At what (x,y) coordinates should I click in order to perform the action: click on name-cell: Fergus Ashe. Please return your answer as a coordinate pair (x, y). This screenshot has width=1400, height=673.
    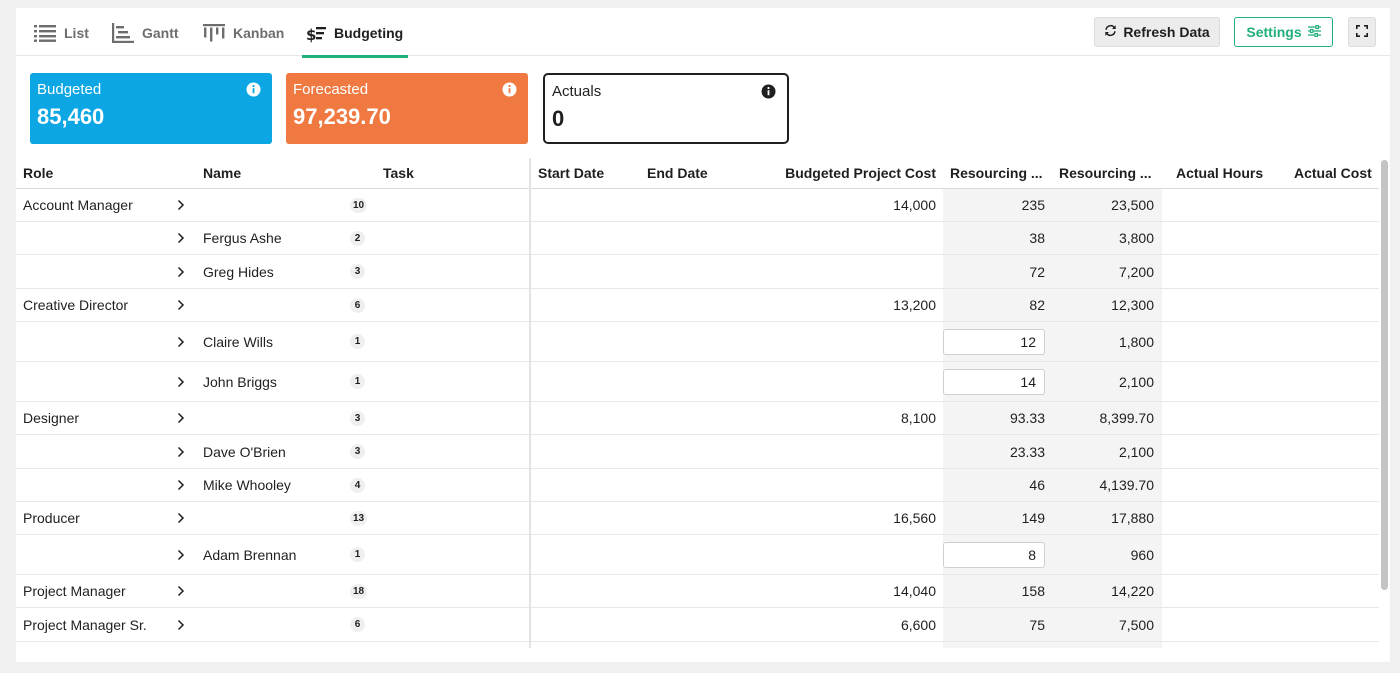
    Looking at the image, I should click on (242, 238).